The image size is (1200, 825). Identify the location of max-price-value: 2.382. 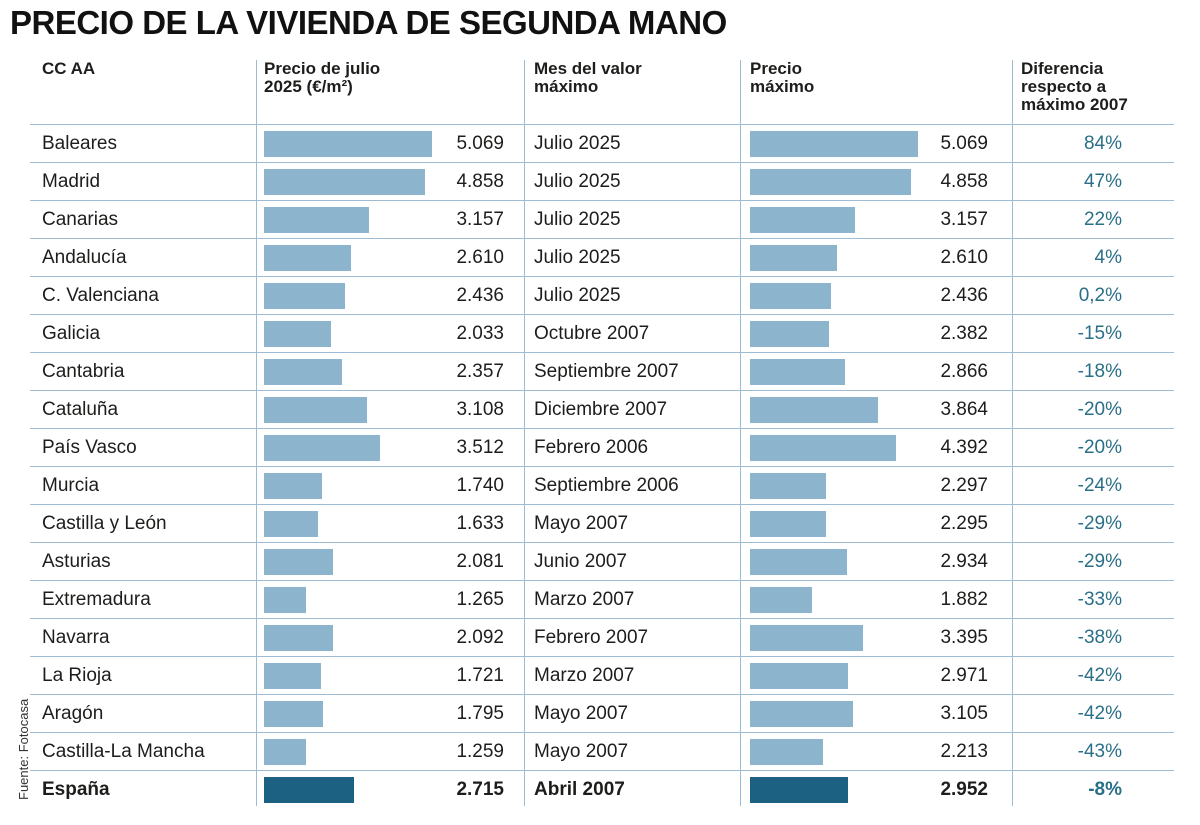
(964, 333).